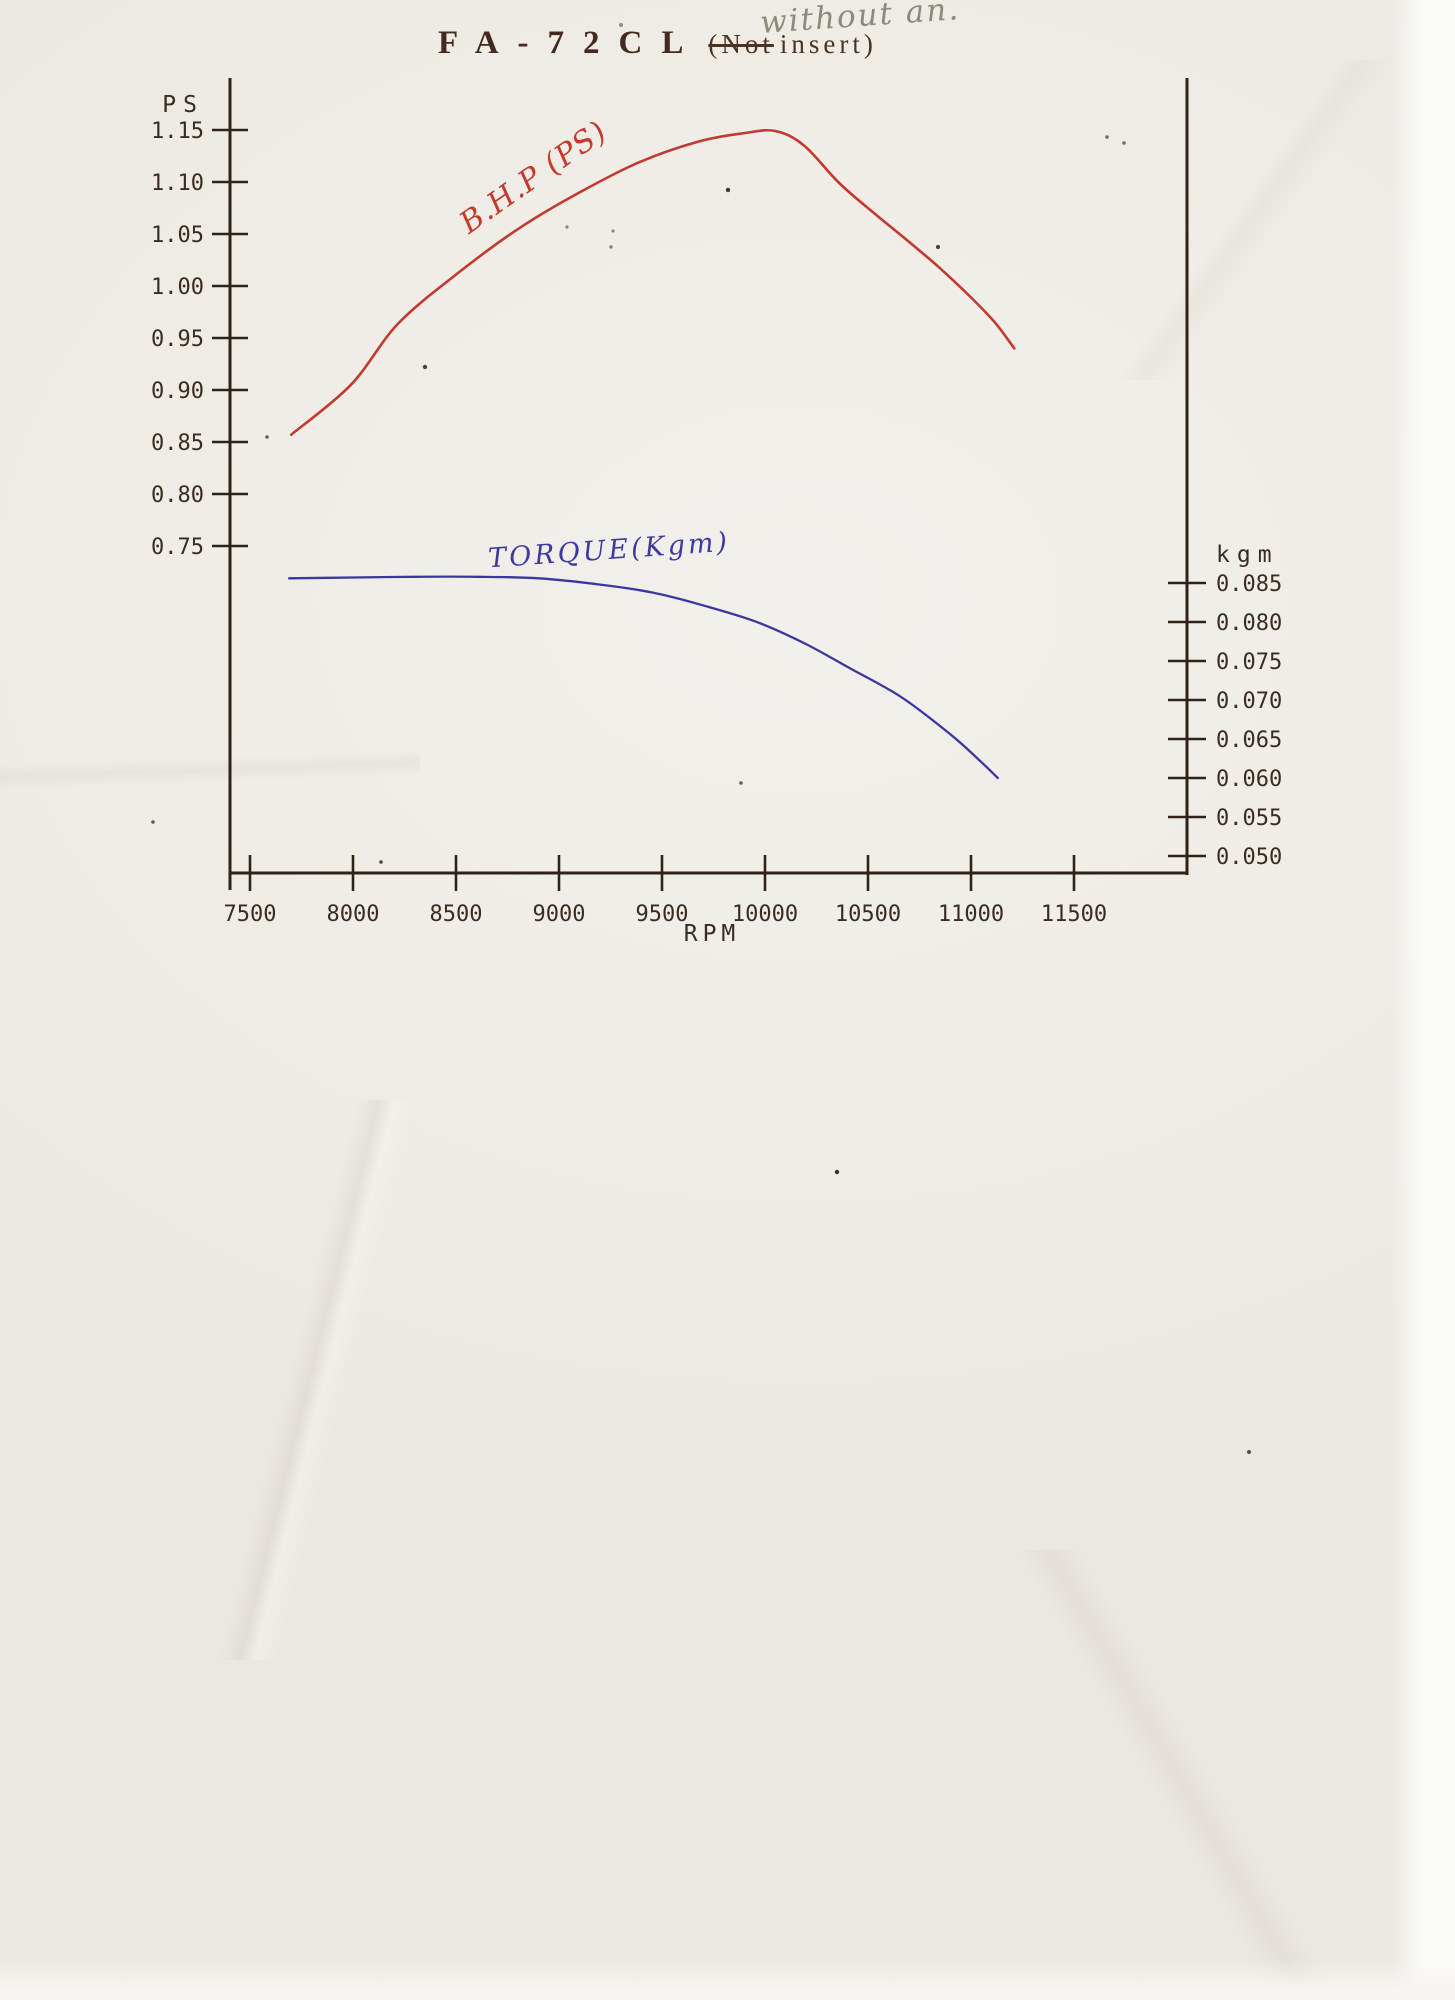  I want to click on paper-edge-bottom, so click(727, 1980).